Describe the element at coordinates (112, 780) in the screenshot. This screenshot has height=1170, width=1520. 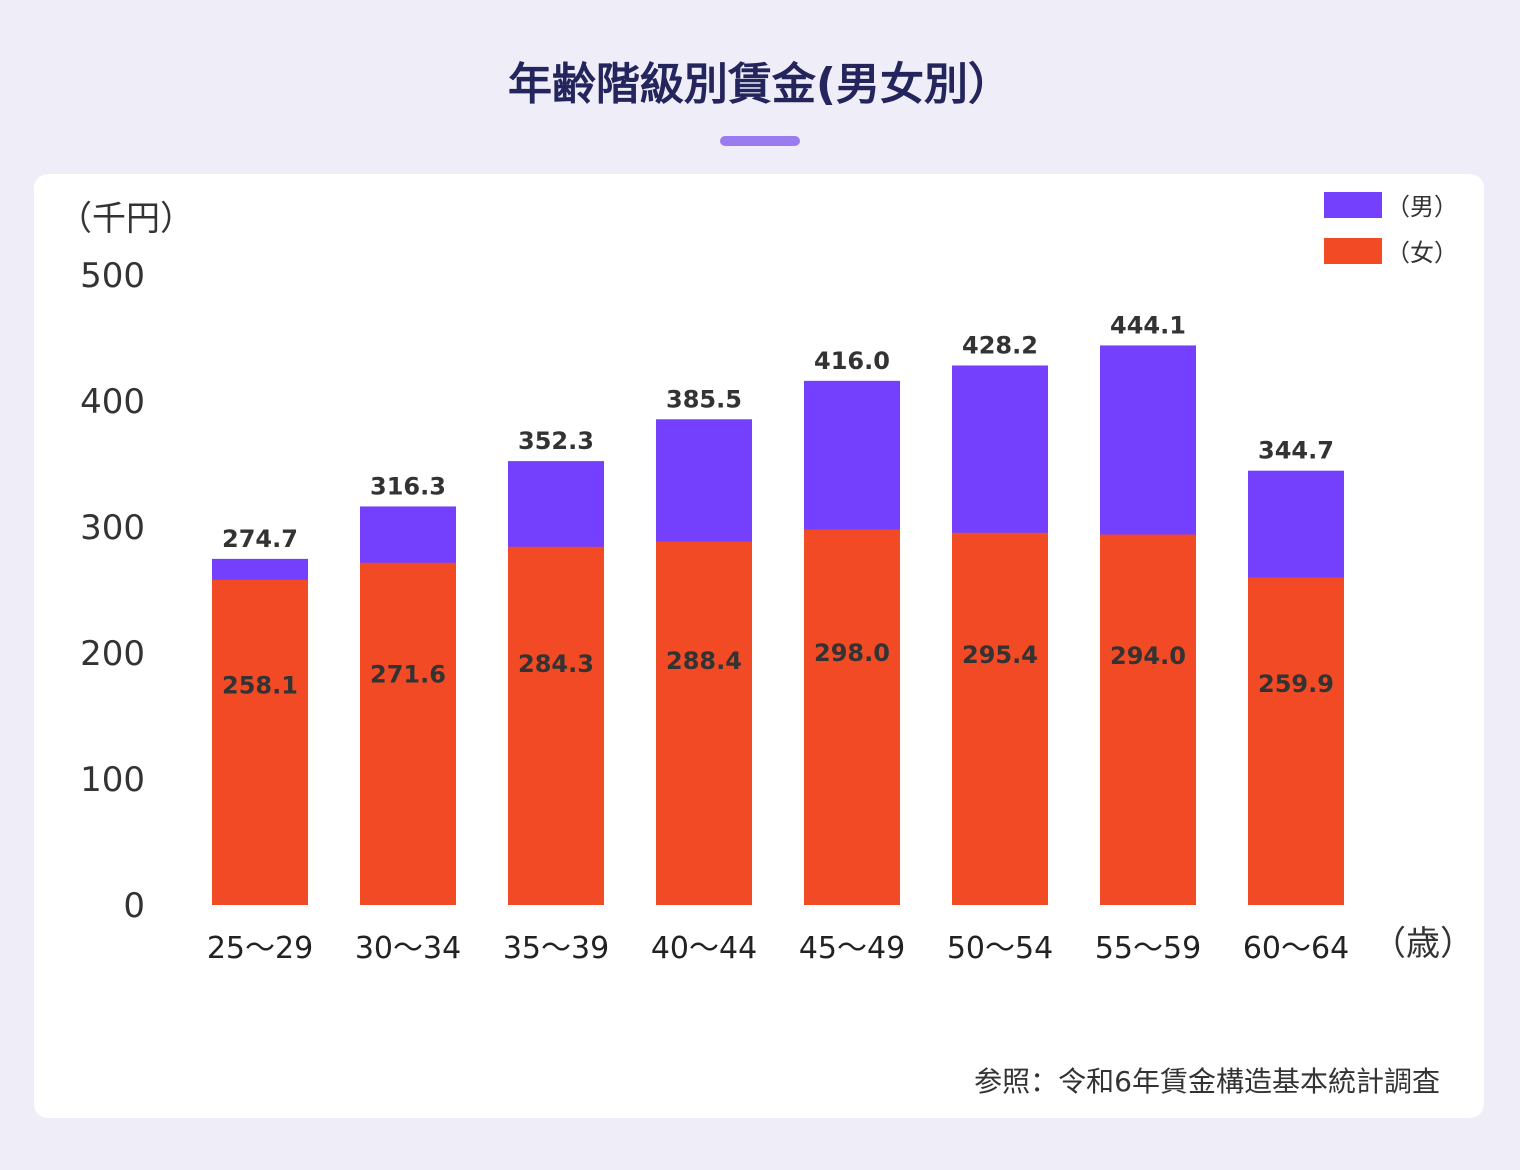
I see `y-tick-label: 100` at that location.